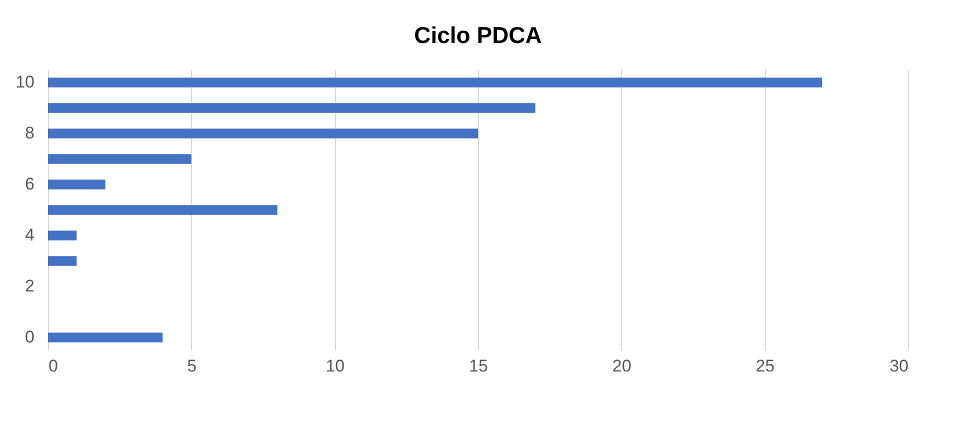 The image size is (956, 427). I want to click on x-tick-label: 25, so click(765, 366).